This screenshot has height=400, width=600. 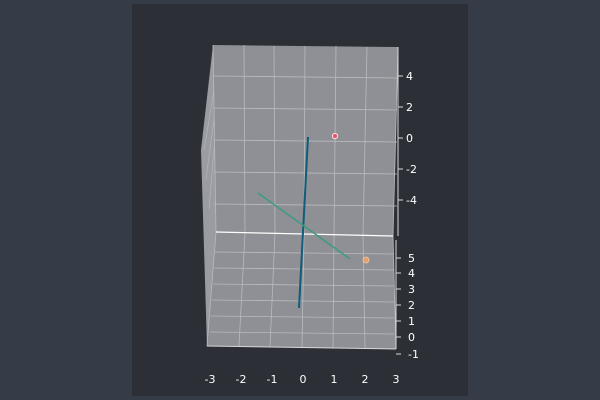 I want to click on back-pane, so click(x=305, y=140).